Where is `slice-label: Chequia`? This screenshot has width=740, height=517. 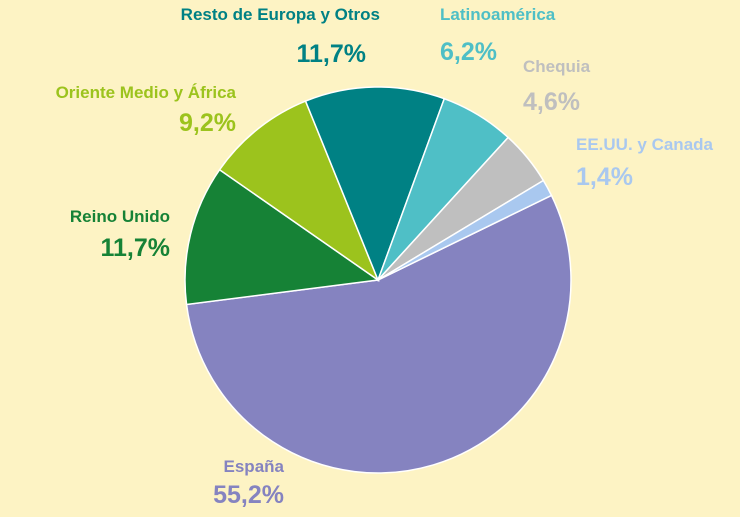 slice-label: Chequia is located at coordinates (557, 66).